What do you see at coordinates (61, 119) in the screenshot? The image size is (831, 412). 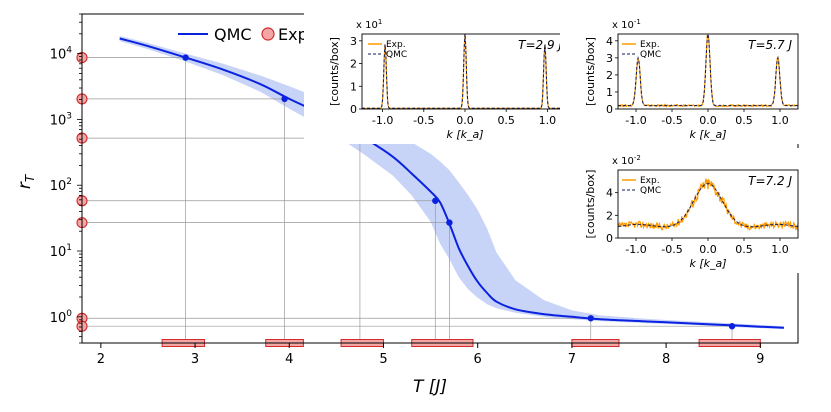 I see `y-tick-label: 10³` at bounding box center [61, 119].